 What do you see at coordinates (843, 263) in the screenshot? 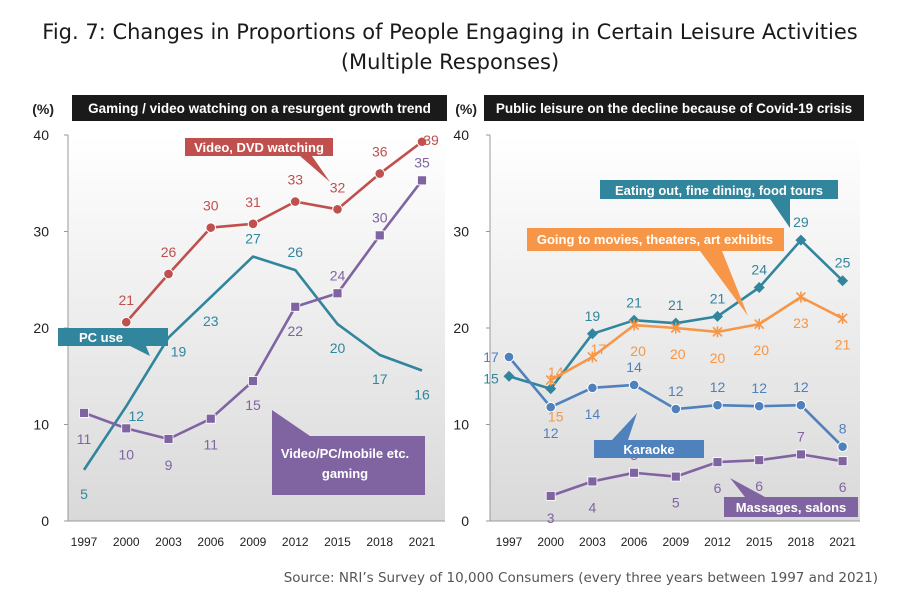
I see `data-label: 25` at bounding box center [843, 263].